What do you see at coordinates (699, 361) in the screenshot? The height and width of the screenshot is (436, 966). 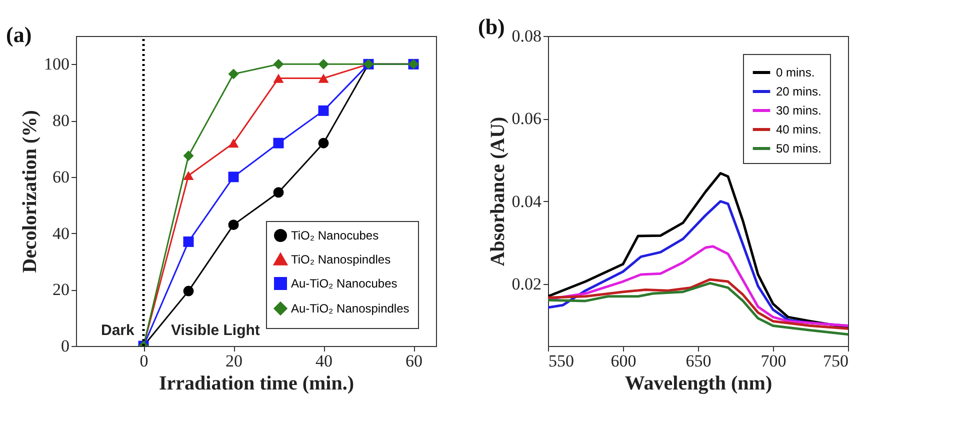 I see `x-tick-label: 650` at bounding box center [699, 361].